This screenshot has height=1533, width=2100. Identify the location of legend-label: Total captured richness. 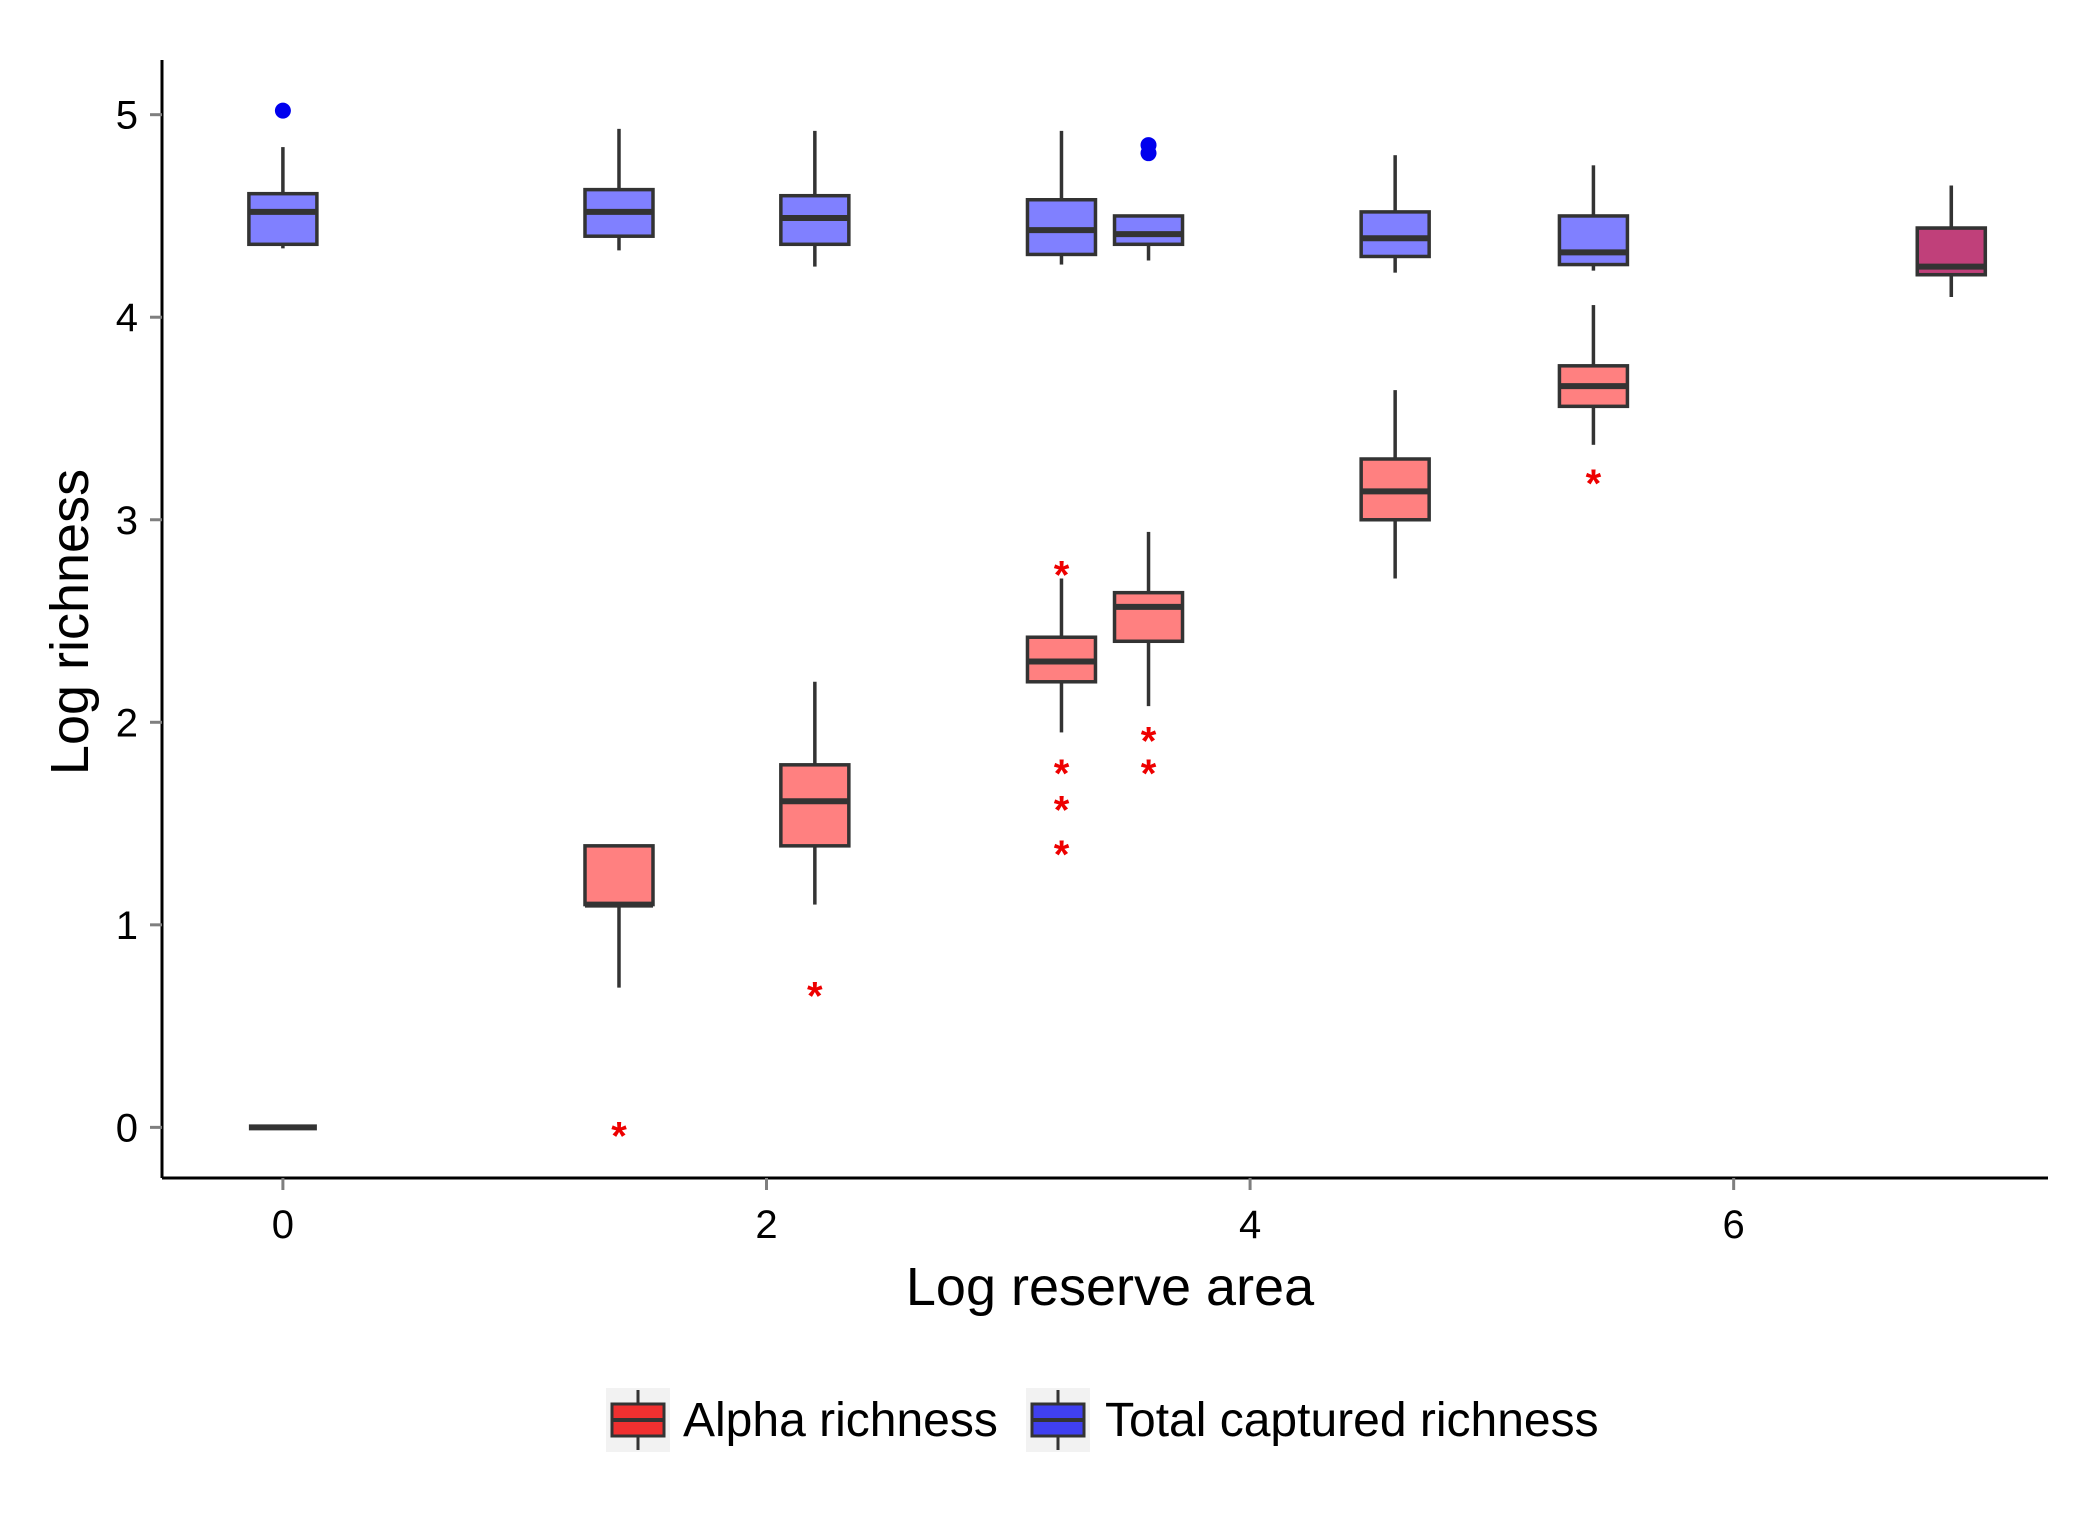
(1352, 1420).